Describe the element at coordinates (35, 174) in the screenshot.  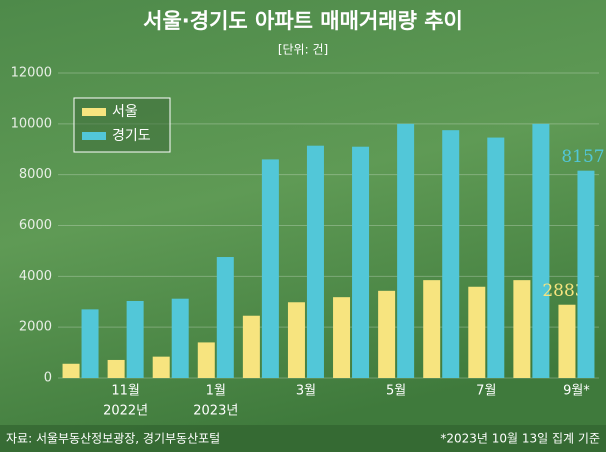
I see `y-tick-label: 8000` at that location.